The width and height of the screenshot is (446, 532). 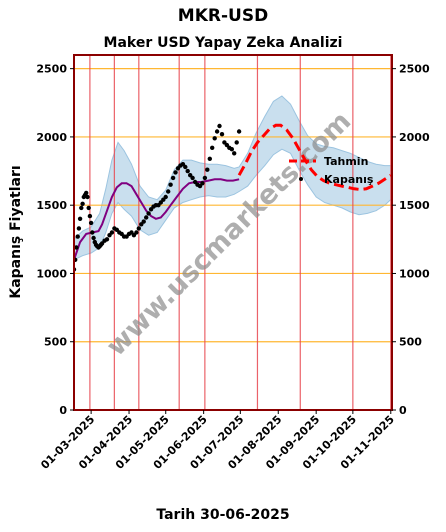 I want to click on legend-close-label: Kapanış, so click(x=349, y=179).